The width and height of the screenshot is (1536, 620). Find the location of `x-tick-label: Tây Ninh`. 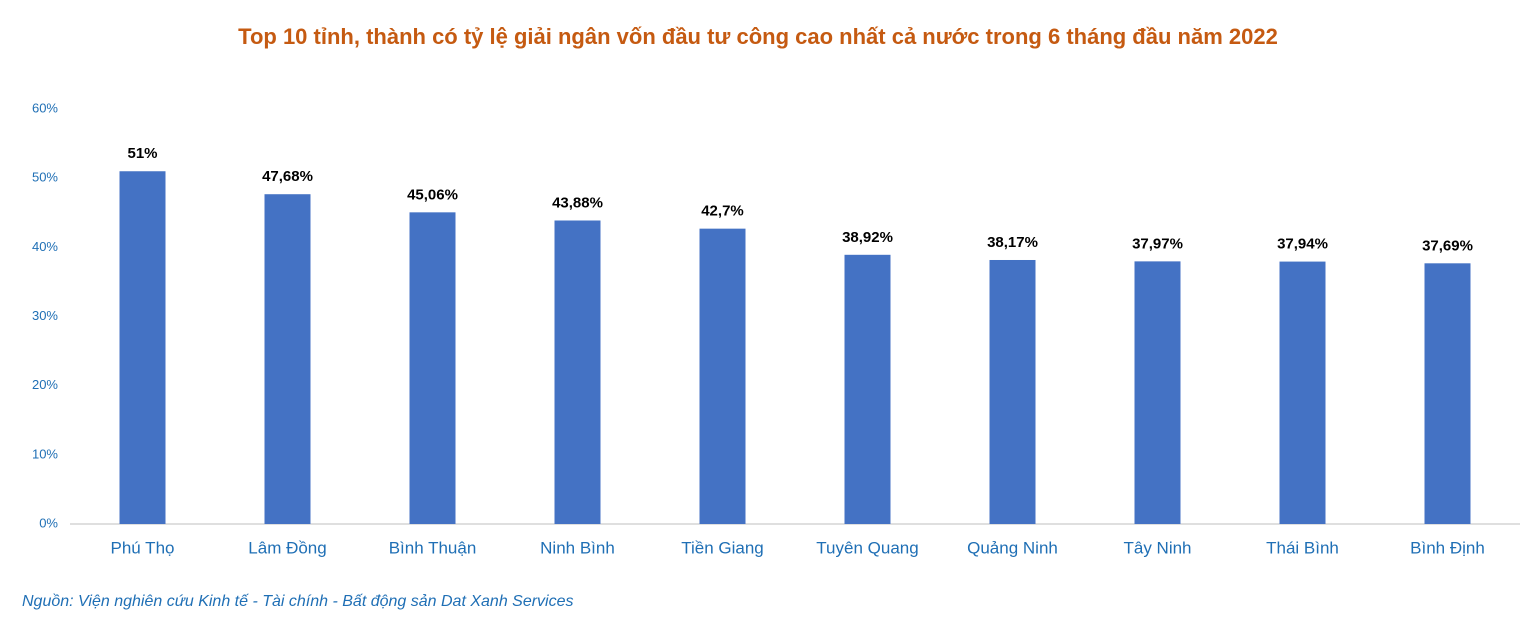

x-tick-label: Tây Ninh is located at coordinates (1157, 547).